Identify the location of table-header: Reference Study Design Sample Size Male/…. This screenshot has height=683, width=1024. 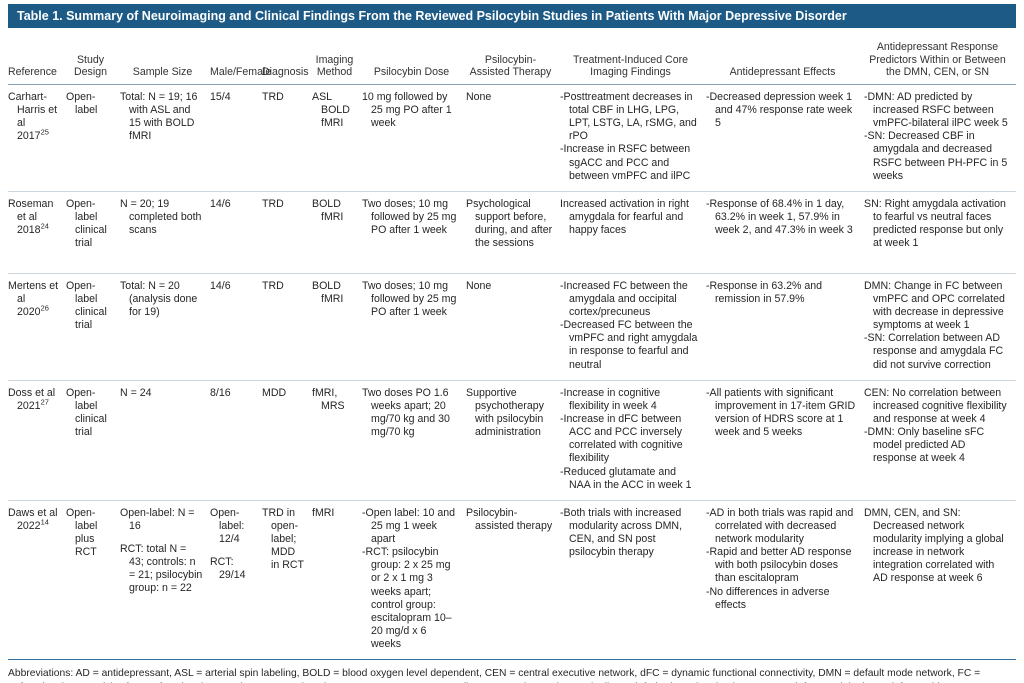
(512, 59).